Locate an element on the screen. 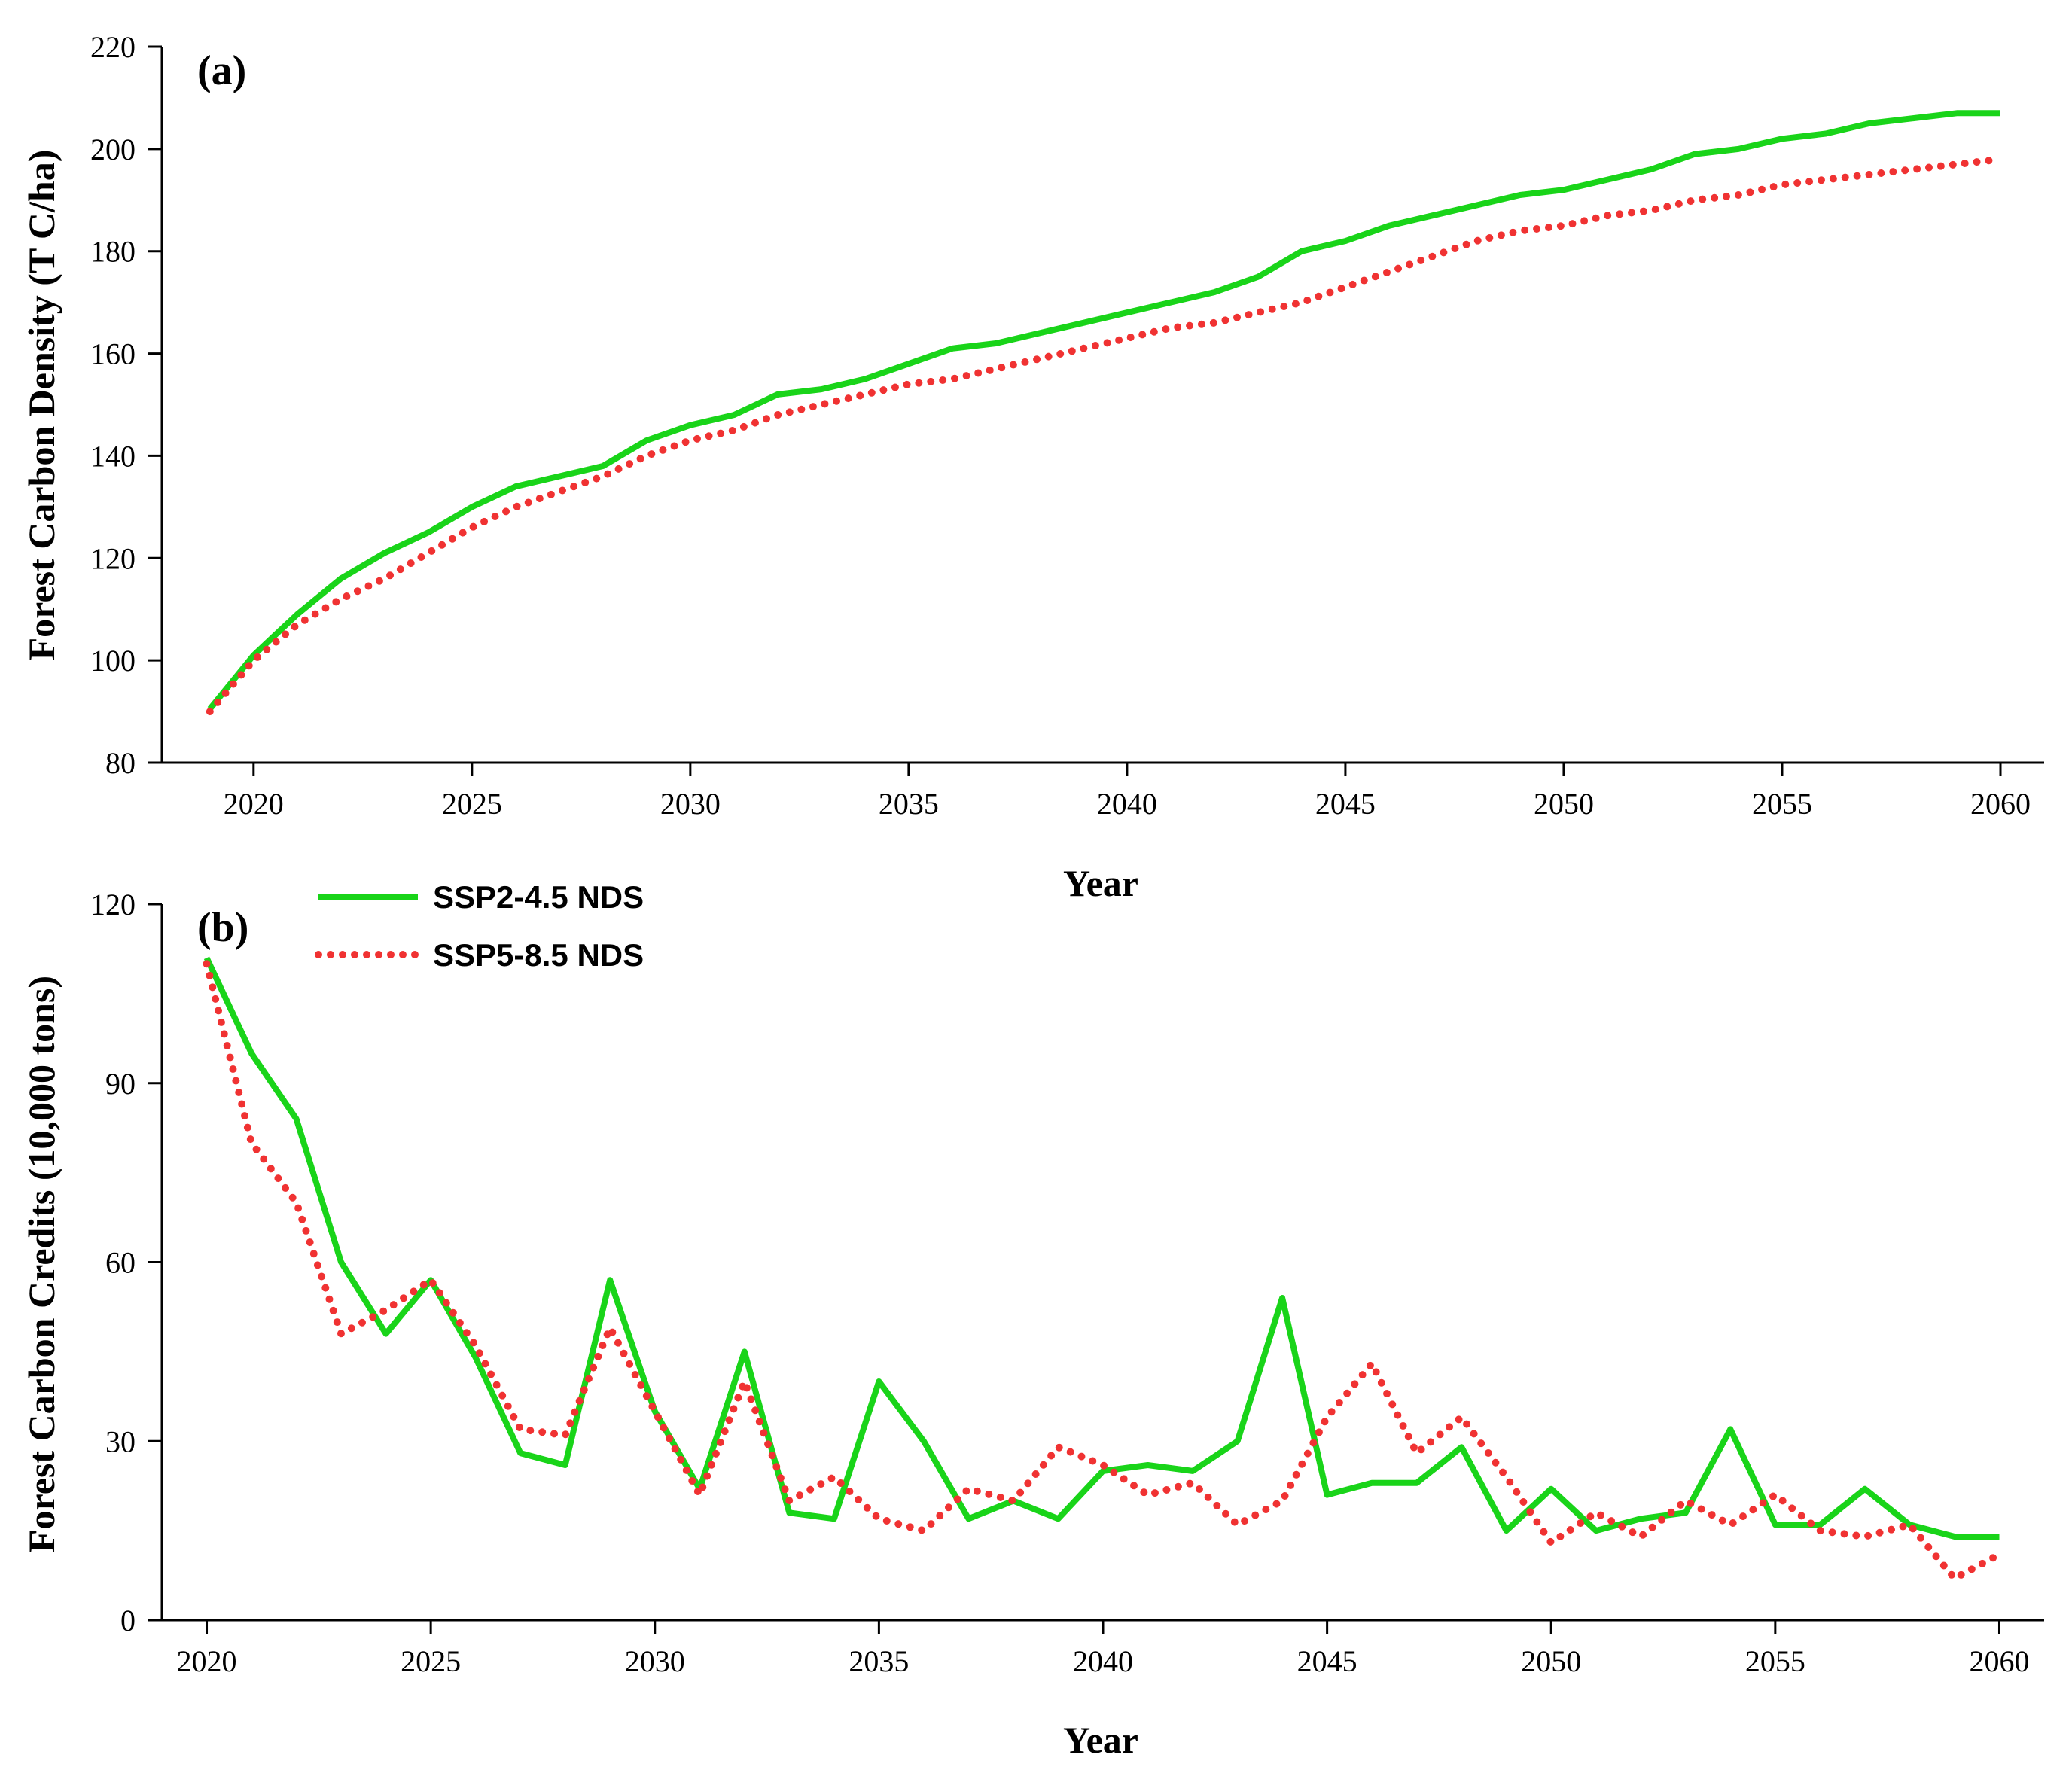  legend-label-ssp245: SSP2-4.5 NDS is located at coordinates (538, 897).